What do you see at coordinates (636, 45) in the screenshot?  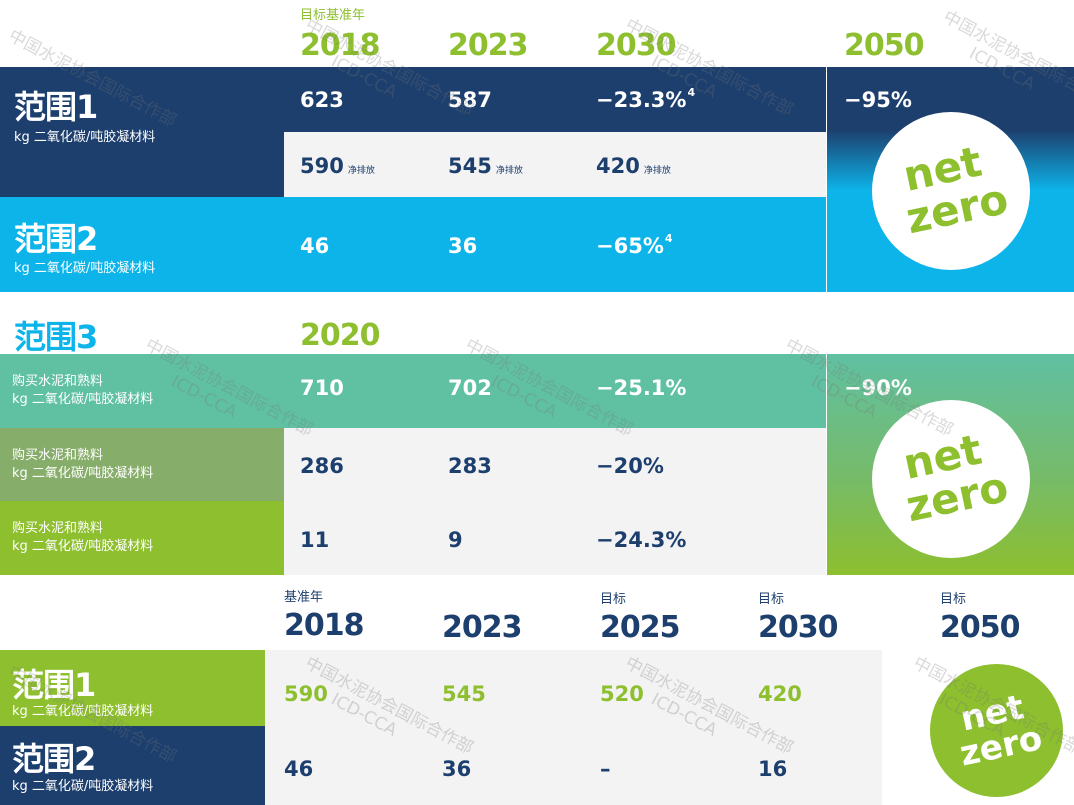 I see `year-2030-header: 2030` at bounding box center [636, 45].